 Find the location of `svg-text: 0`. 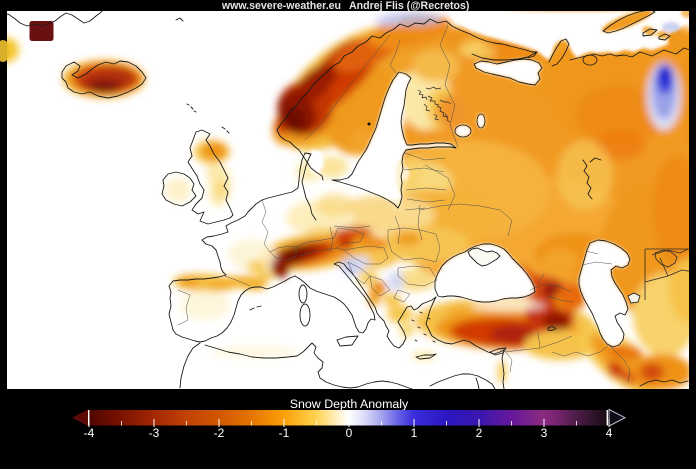

svg-text: 0 is located at coordinates (349, 433).